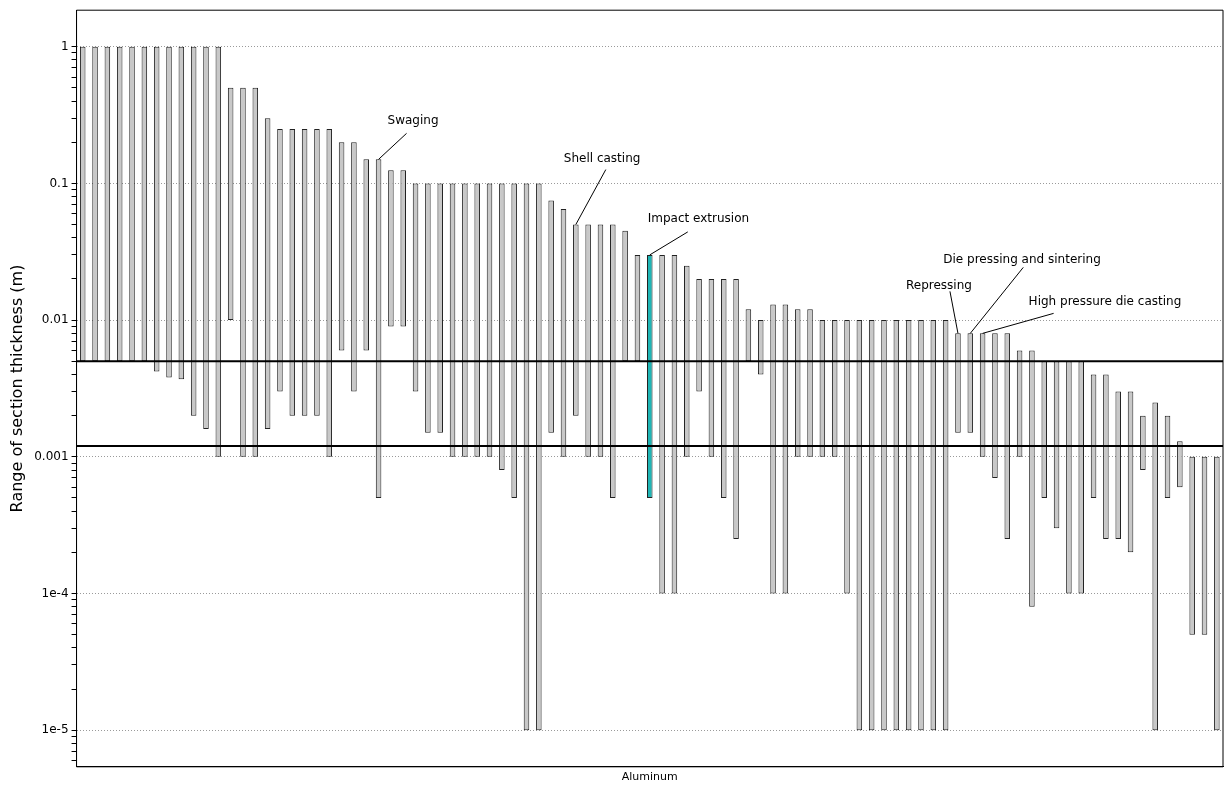  Describe the element at coordinates (649, 777) in the screenshot. I see `x-axis-title: Aluminum` at that location.